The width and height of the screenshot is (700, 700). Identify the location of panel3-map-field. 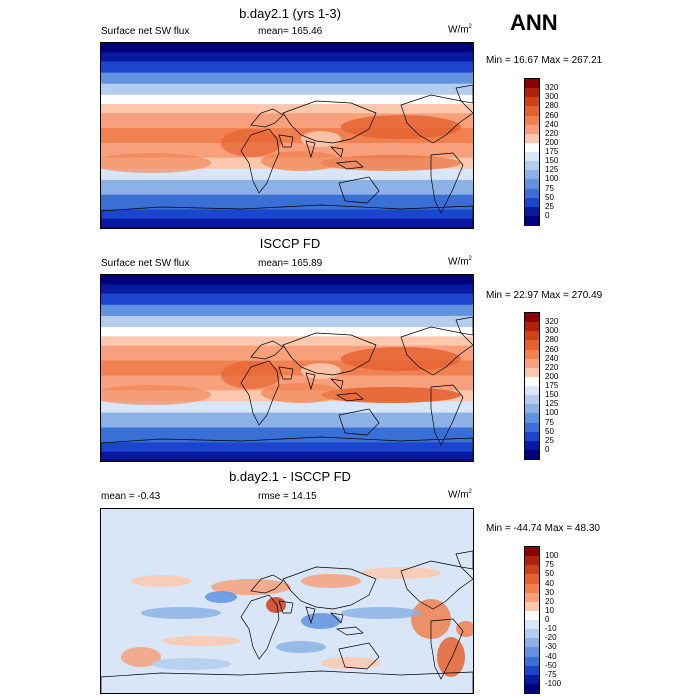
(287, 601).